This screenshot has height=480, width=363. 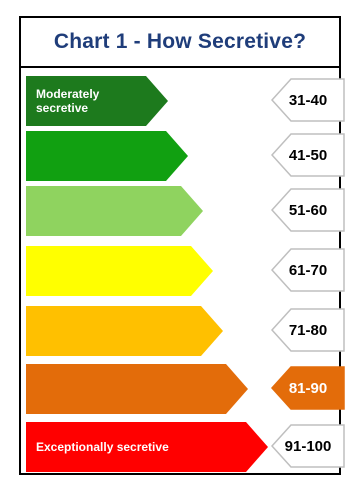 I want to click on range-tag: 81-90, so click(x=308, y=388).